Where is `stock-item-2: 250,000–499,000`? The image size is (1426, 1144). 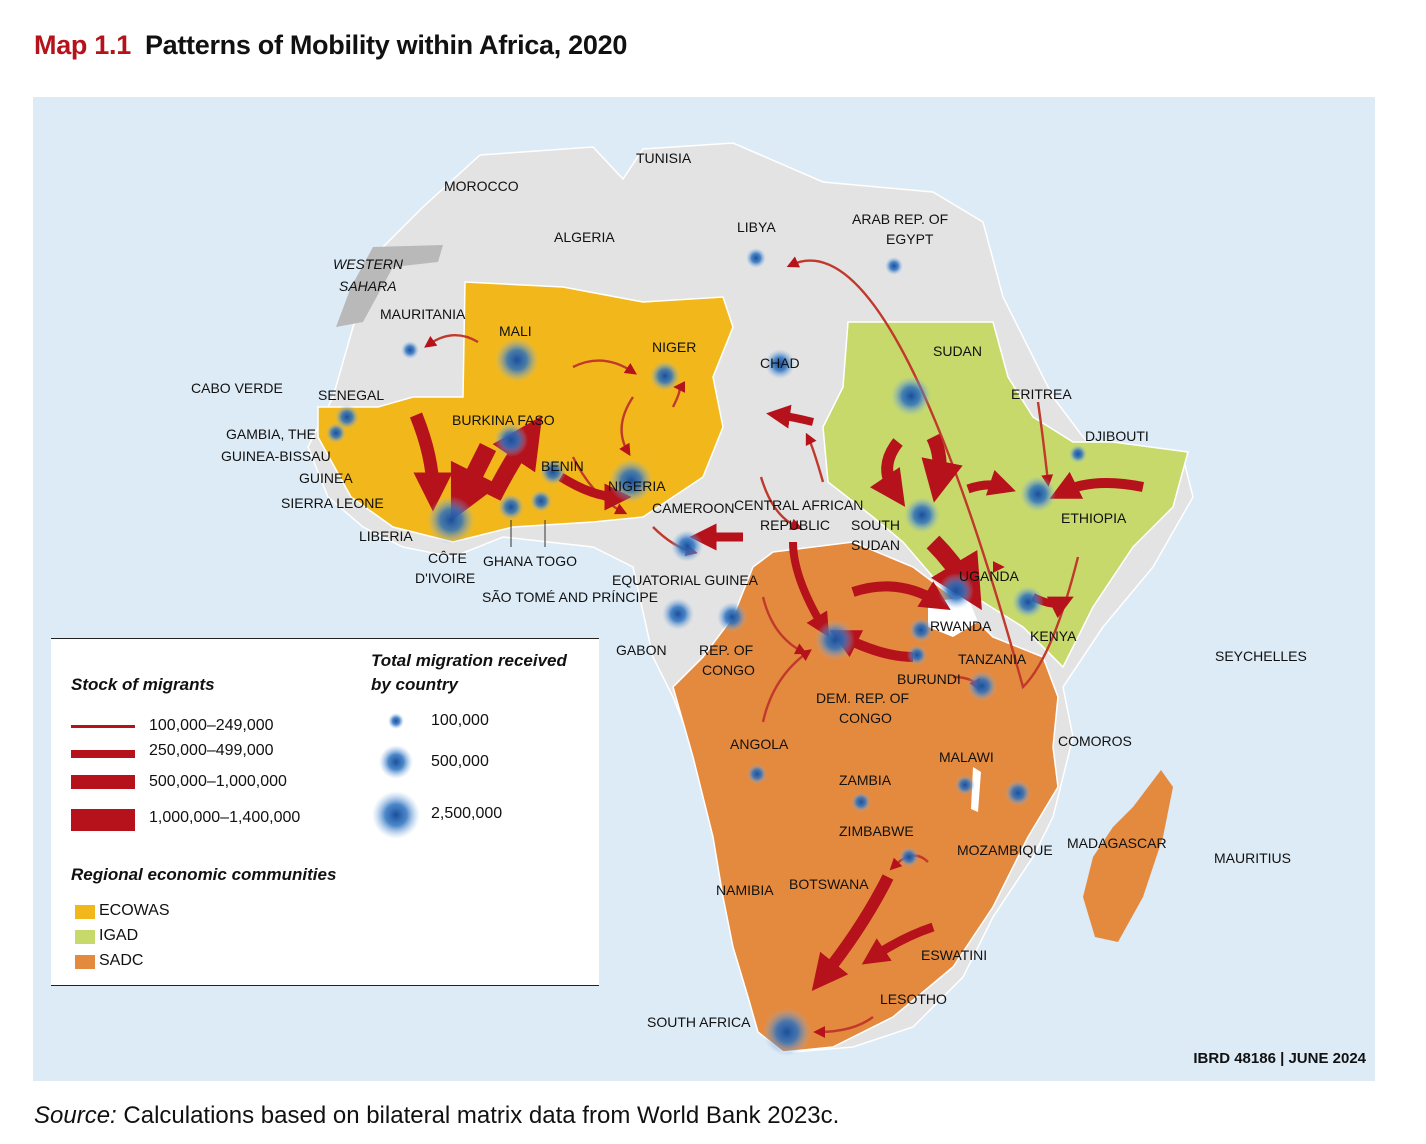
stock-item-2: 250,000–499,000 is located at coordinates (211, 750).